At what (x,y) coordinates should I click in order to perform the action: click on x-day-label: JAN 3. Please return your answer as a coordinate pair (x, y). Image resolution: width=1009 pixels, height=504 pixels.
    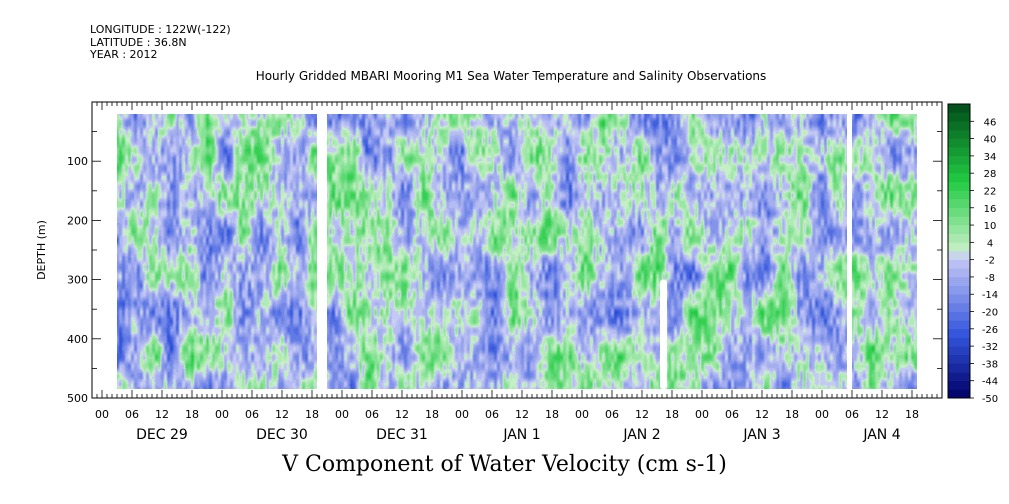
    Looking at the image, I should click on (761, 435).